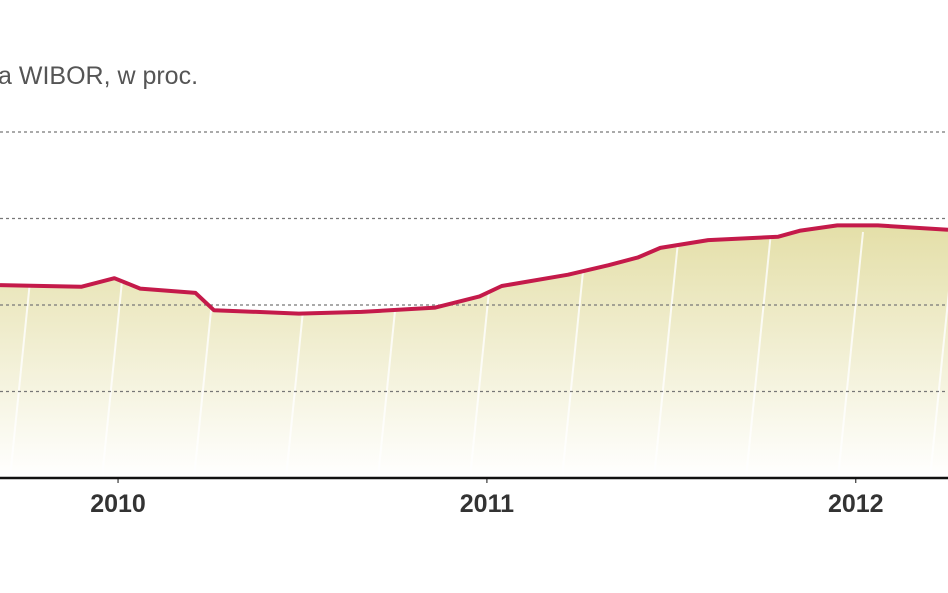 The height and width of the screenshot is (593, 948). I want to click on chart-subtitle: a WIBOR, w proc., so click(99, 76).